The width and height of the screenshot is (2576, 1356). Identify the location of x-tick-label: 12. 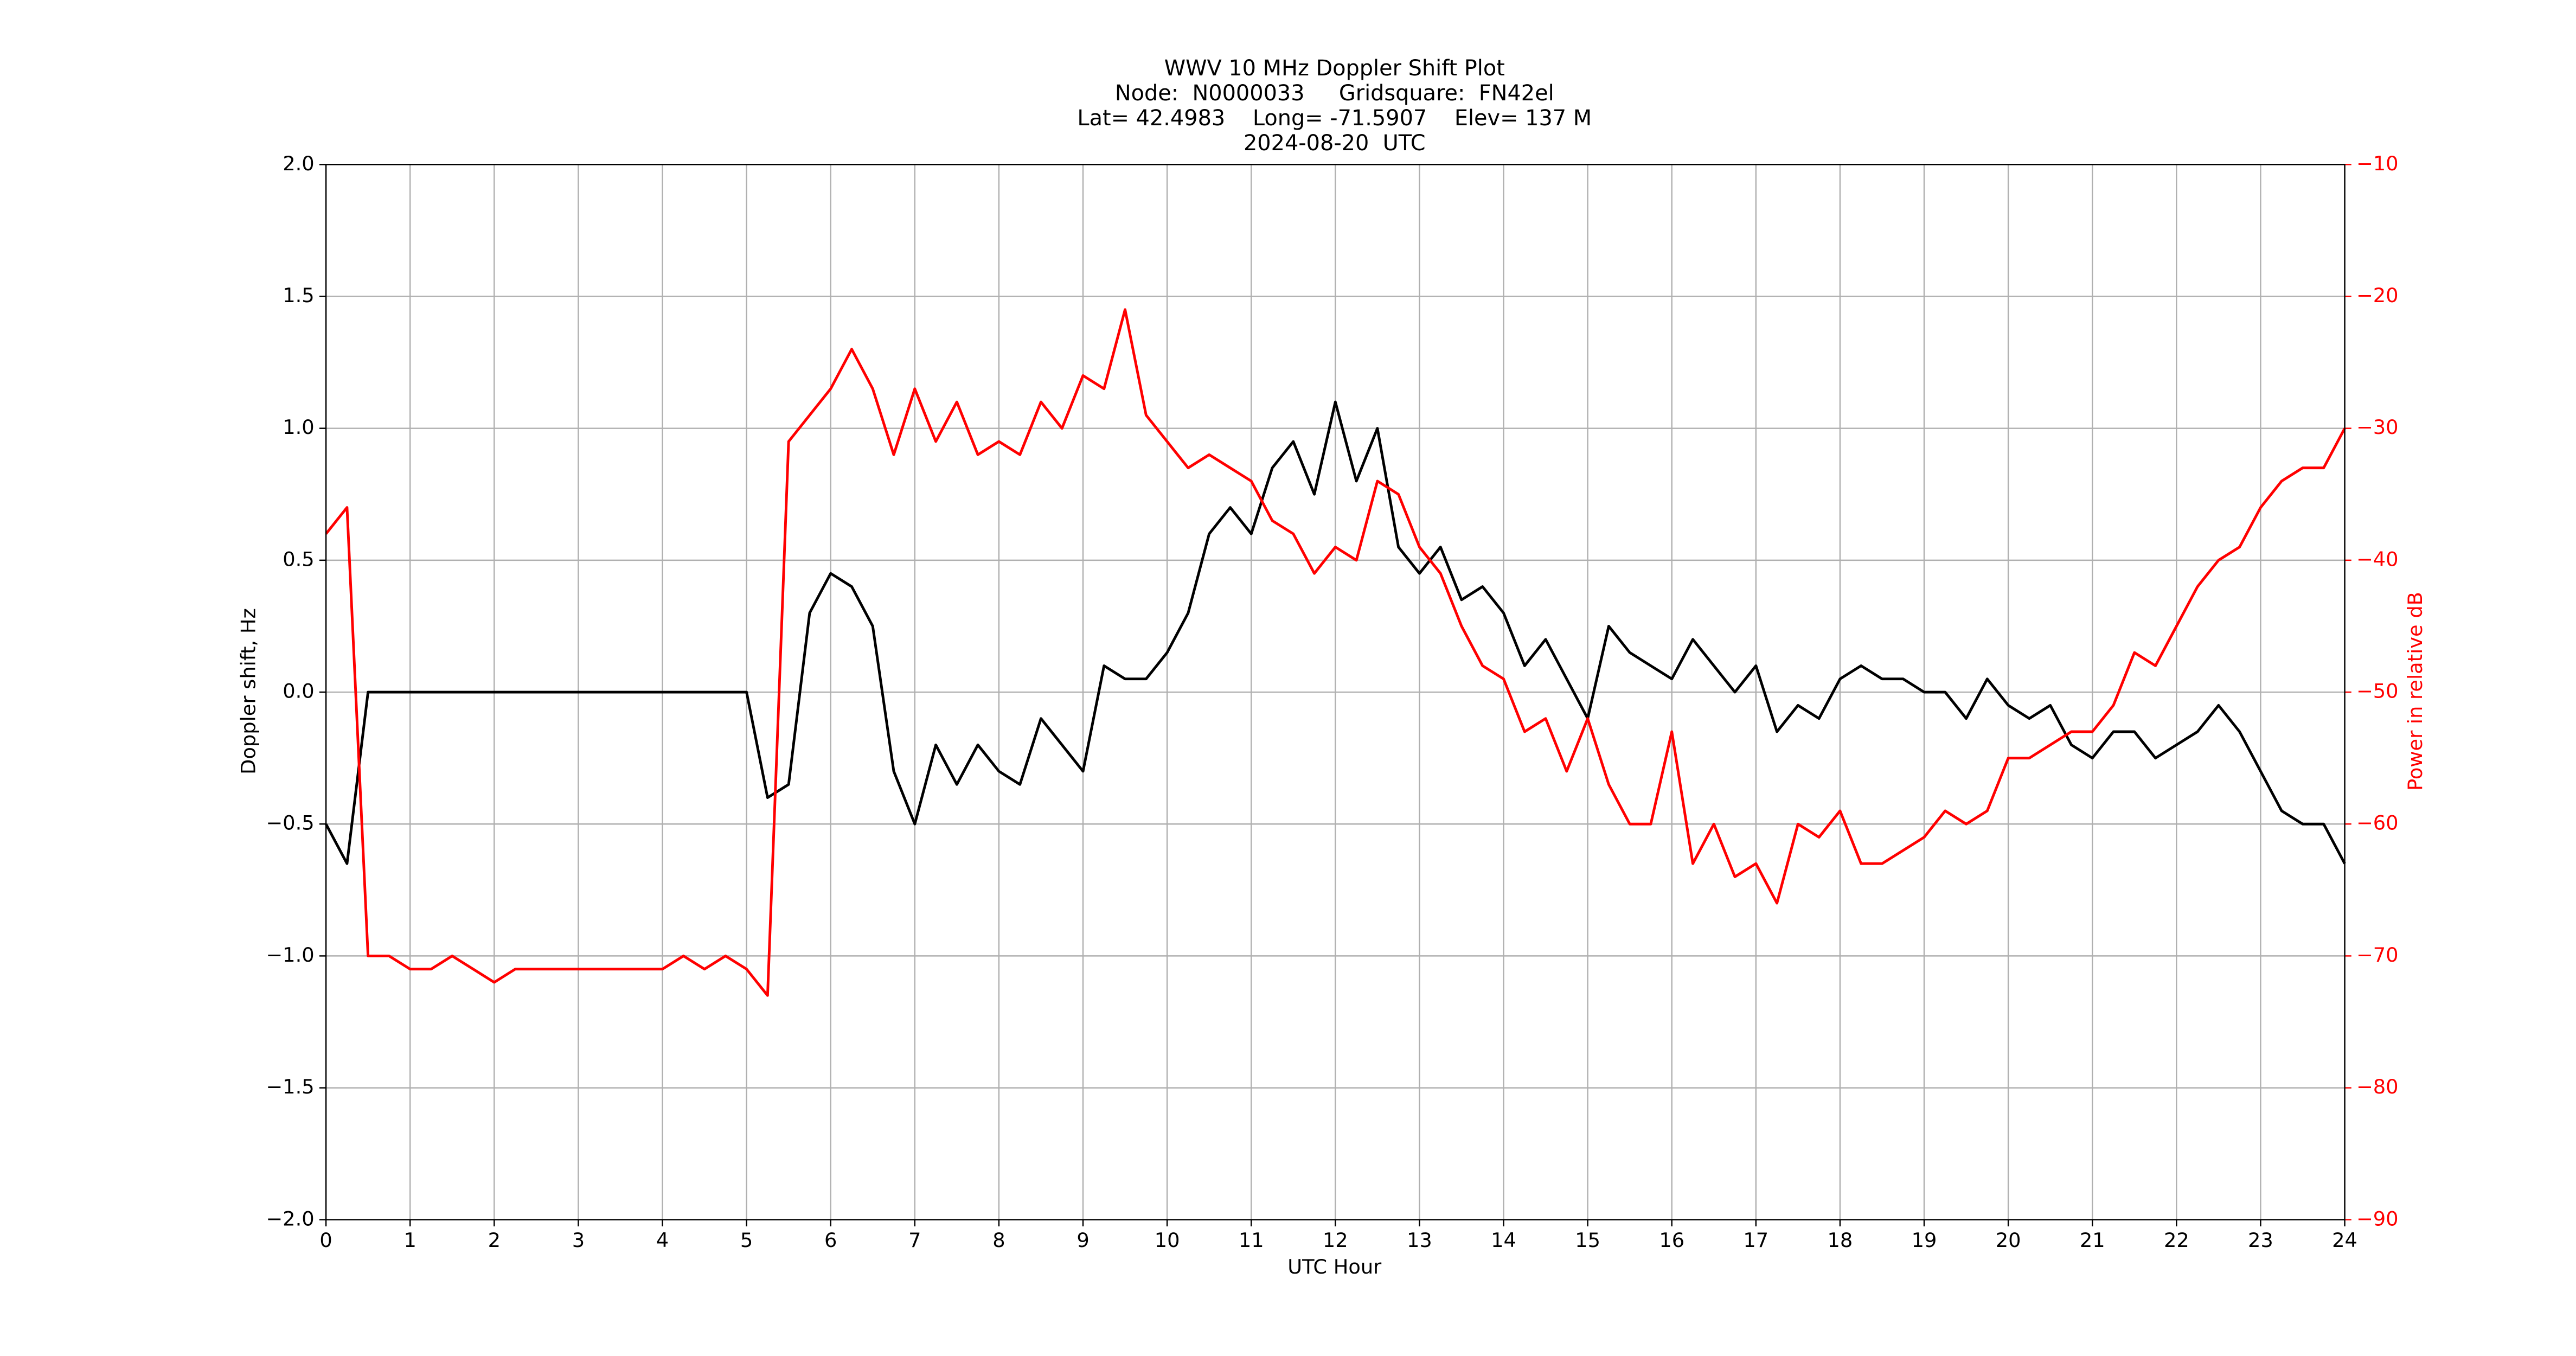
(1336, 1240).